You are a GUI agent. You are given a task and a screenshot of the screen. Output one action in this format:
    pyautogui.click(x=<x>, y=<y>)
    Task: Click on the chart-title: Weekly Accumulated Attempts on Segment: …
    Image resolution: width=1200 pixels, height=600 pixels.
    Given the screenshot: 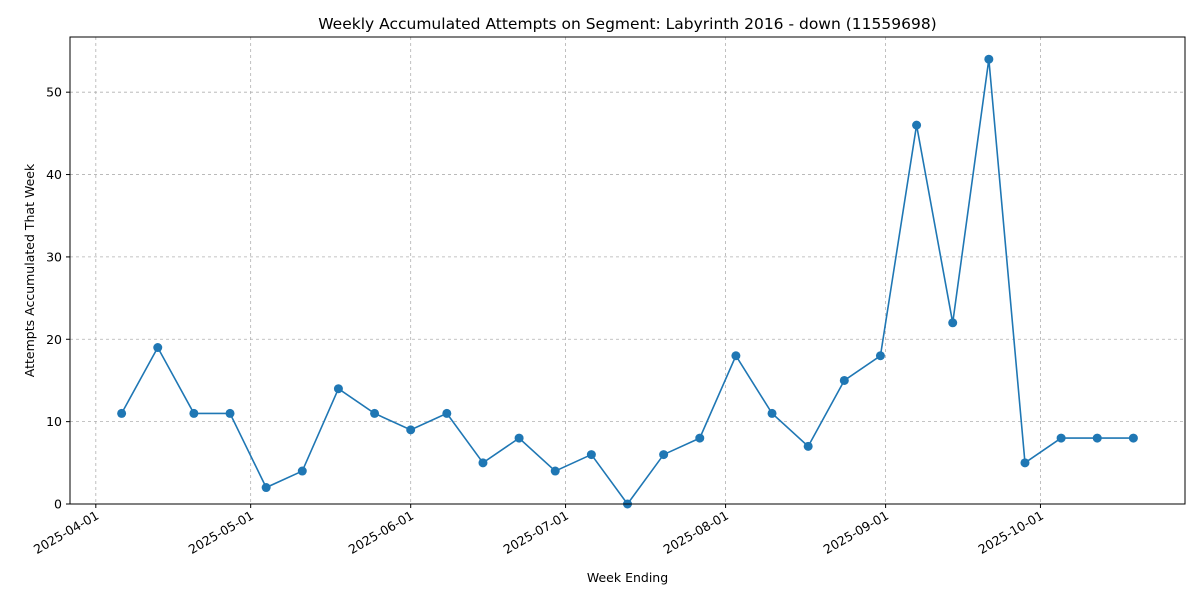 What is the action you would take?
    pyautogui.click(x=627, y=24)
    